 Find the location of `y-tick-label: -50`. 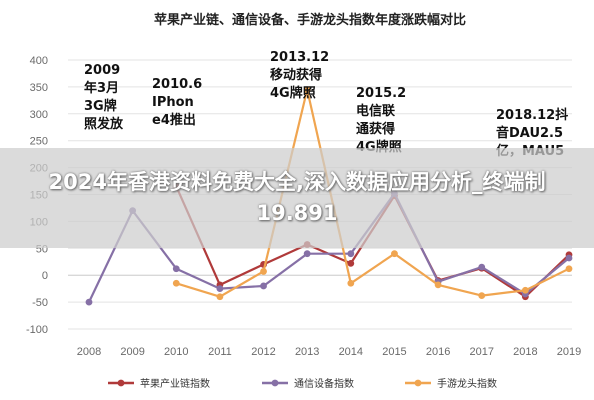

y-tick-label: -50 is located at coordinates (40, 303).